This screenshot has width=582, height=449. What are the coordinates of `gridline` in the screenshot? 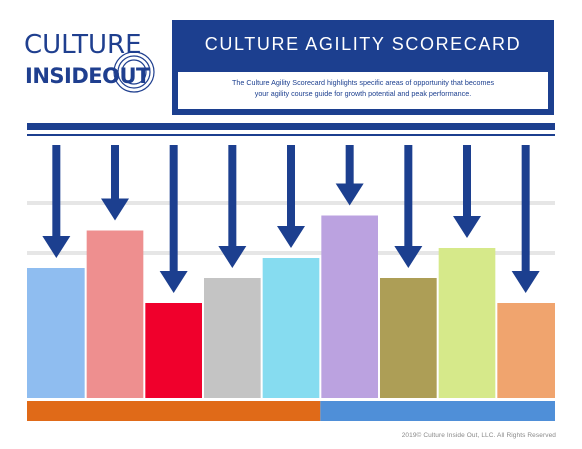 It's located at (291, 253).